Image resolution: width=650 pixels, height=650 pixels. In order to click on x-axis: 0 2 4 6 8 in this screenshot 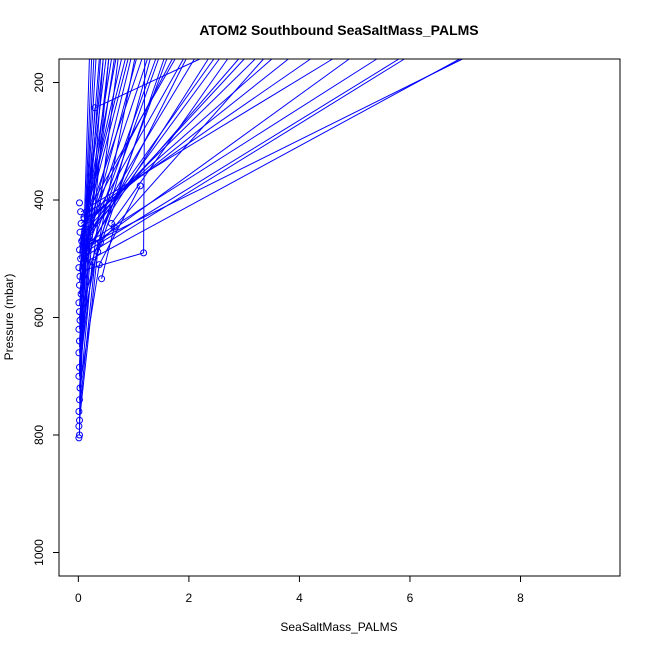, I will do `click(299, 590)`.